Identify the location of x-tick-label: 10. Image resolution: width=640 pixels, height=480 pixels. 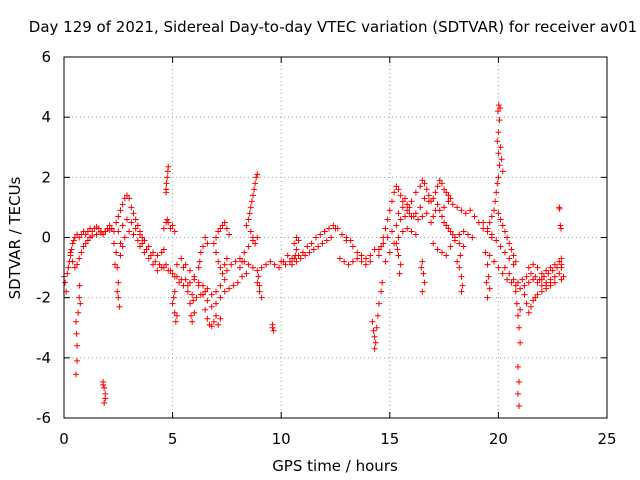
(281, 439).